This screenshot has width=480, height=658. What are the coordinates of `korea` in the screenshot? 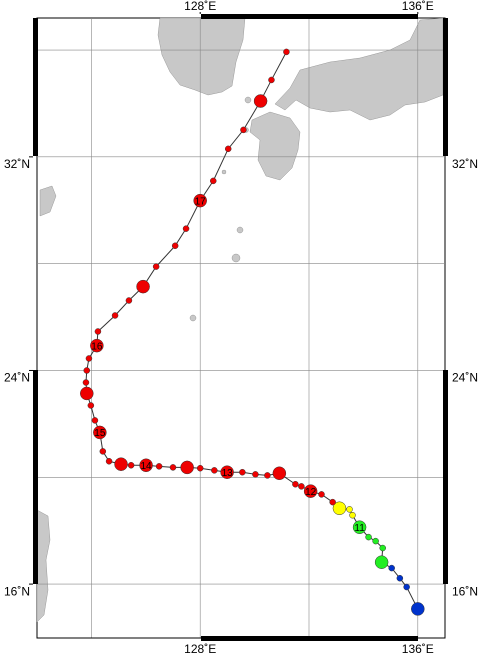 It's located at (201, 56).